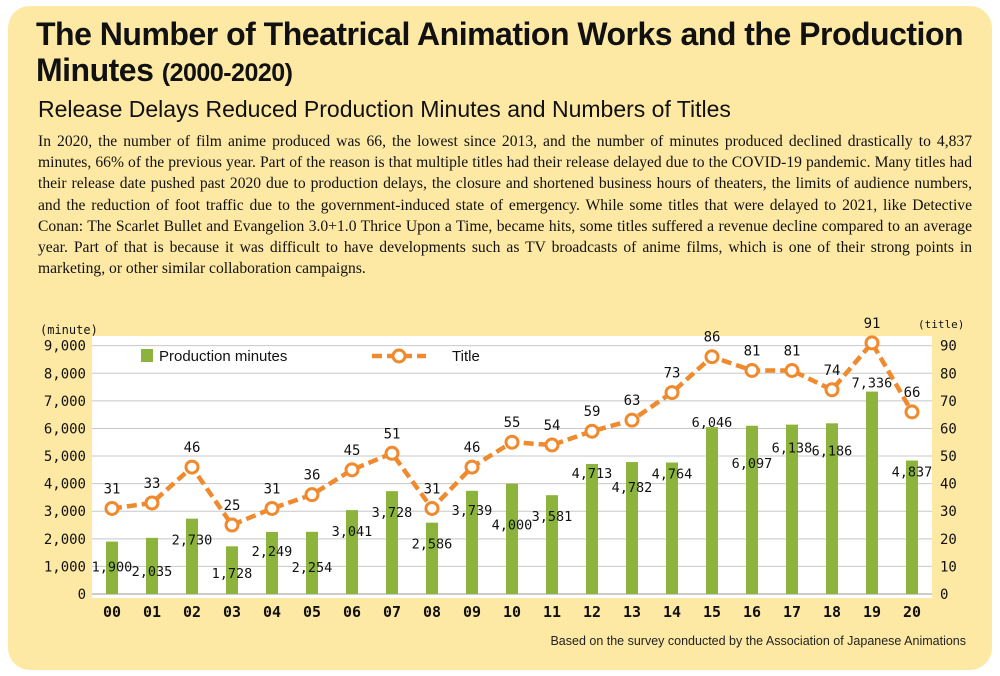 The height and width of the screenshot is (676, 1000). What do you see at coordinates (472, 612) in the screenshot?
I see `x-tick-label: 09` at bounding box center [472, 612].